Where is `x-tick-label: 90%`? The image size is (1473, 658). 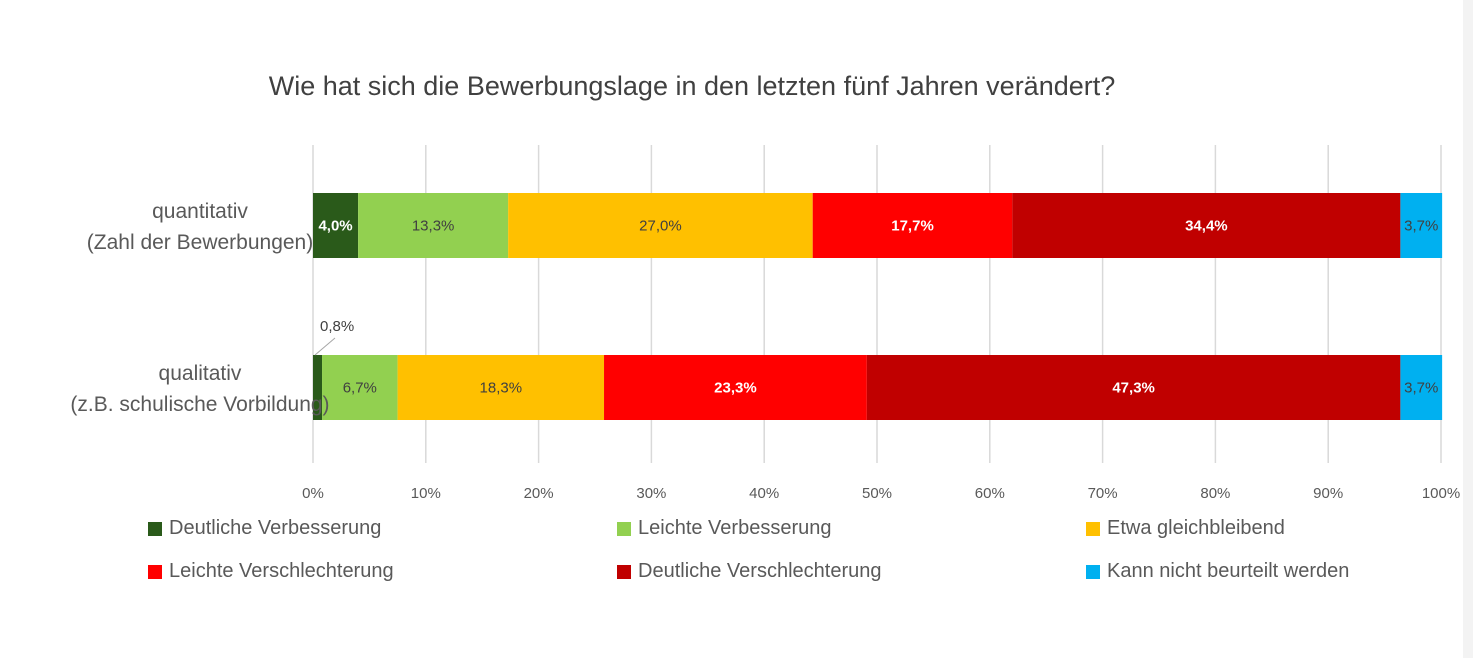
x-tick-label: 90% is located at coordinates (1328, 493).